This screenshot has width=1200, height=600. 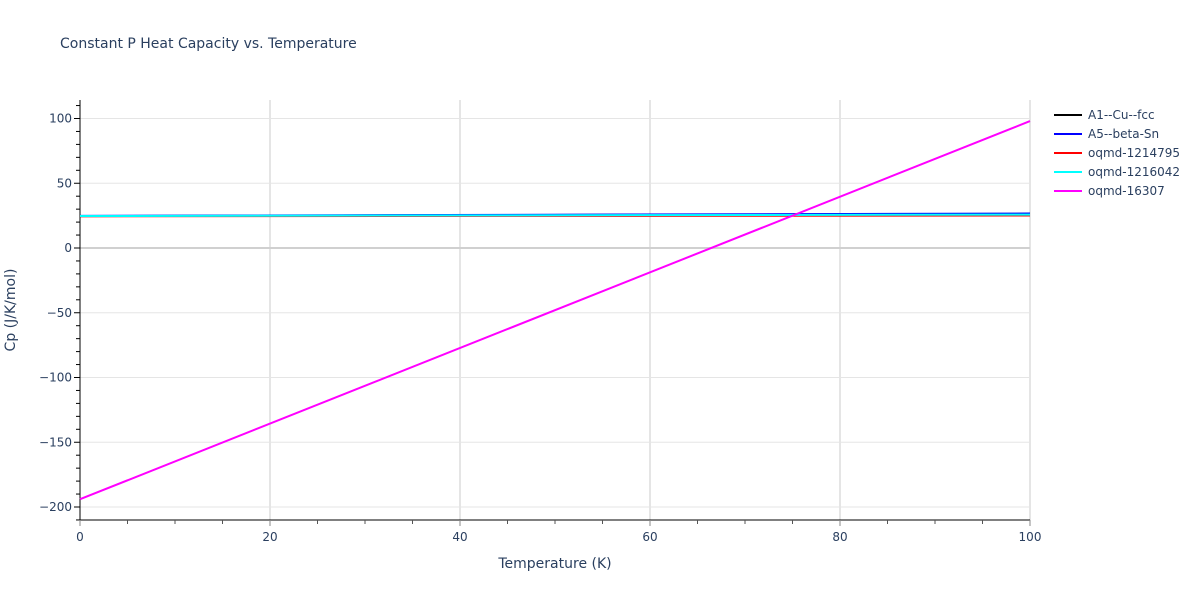 What do you see at coordinates (55, 378) in the screenshot?
I see `y-tick-label: −100` at bounding box center [55, 378].